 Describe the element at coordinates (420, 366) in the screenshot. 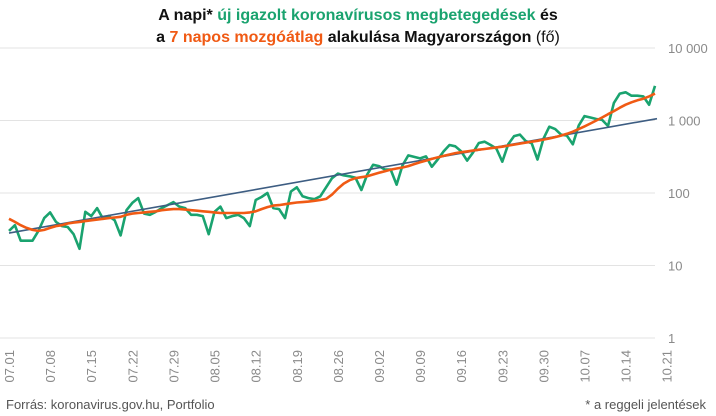

I see `x-tick-label: 09.09` at that location.